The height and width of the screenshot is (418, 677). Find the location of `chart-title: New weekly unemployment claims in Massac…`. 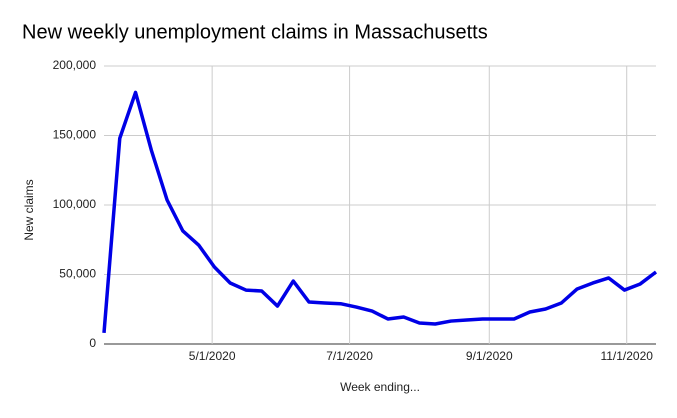

chart-title: New weekly unemployment claims in Massac… is located at coordinates (255, 32).